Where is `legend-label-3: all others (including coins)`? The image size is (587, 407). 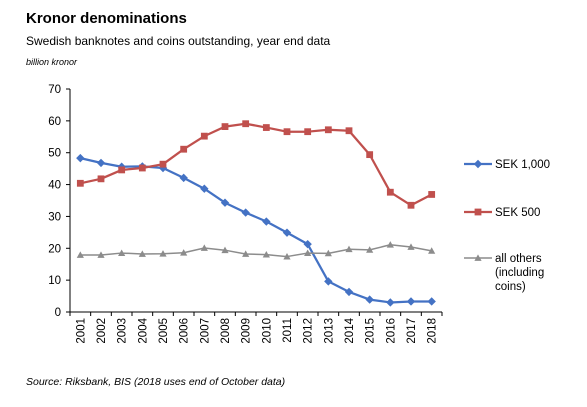
legend-label-3: all others (including coins) is located at coordinates (519, 273).